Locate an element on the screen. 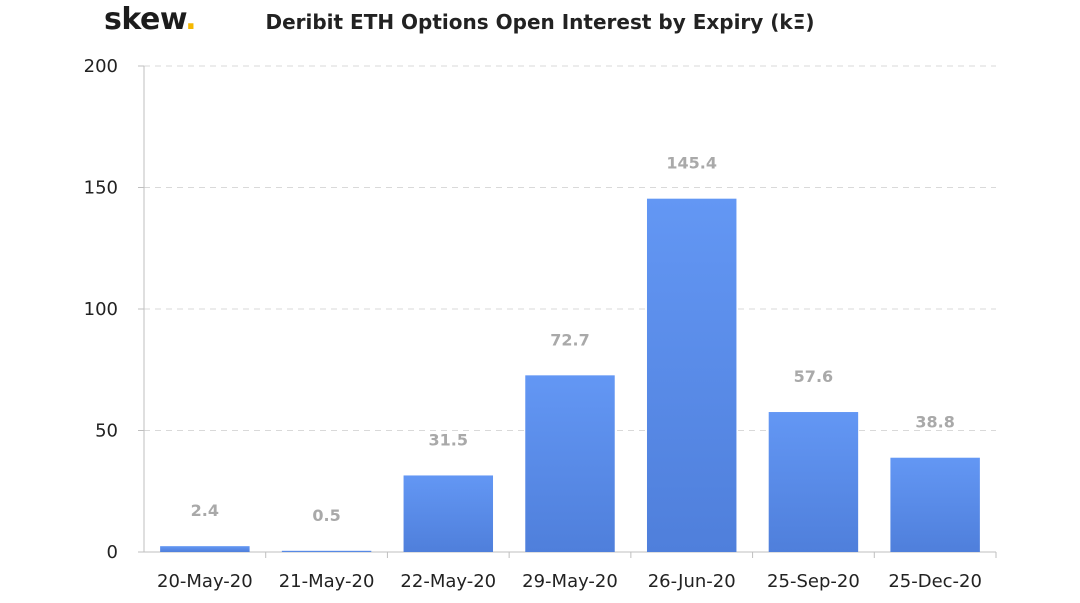 This screenshot has height=603, width=1080. x-tick-label: 25-Sep-20 is located at coordinates (813, 581).